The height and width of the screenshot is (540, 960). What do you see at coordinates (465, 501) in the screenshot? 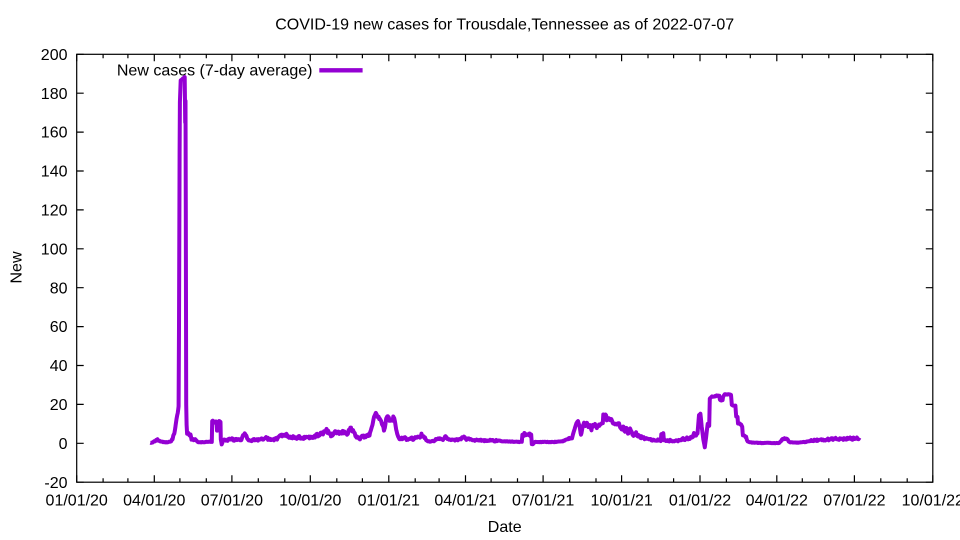
I see `svg-text: 04/01/21` at bounding box center [465, 501].